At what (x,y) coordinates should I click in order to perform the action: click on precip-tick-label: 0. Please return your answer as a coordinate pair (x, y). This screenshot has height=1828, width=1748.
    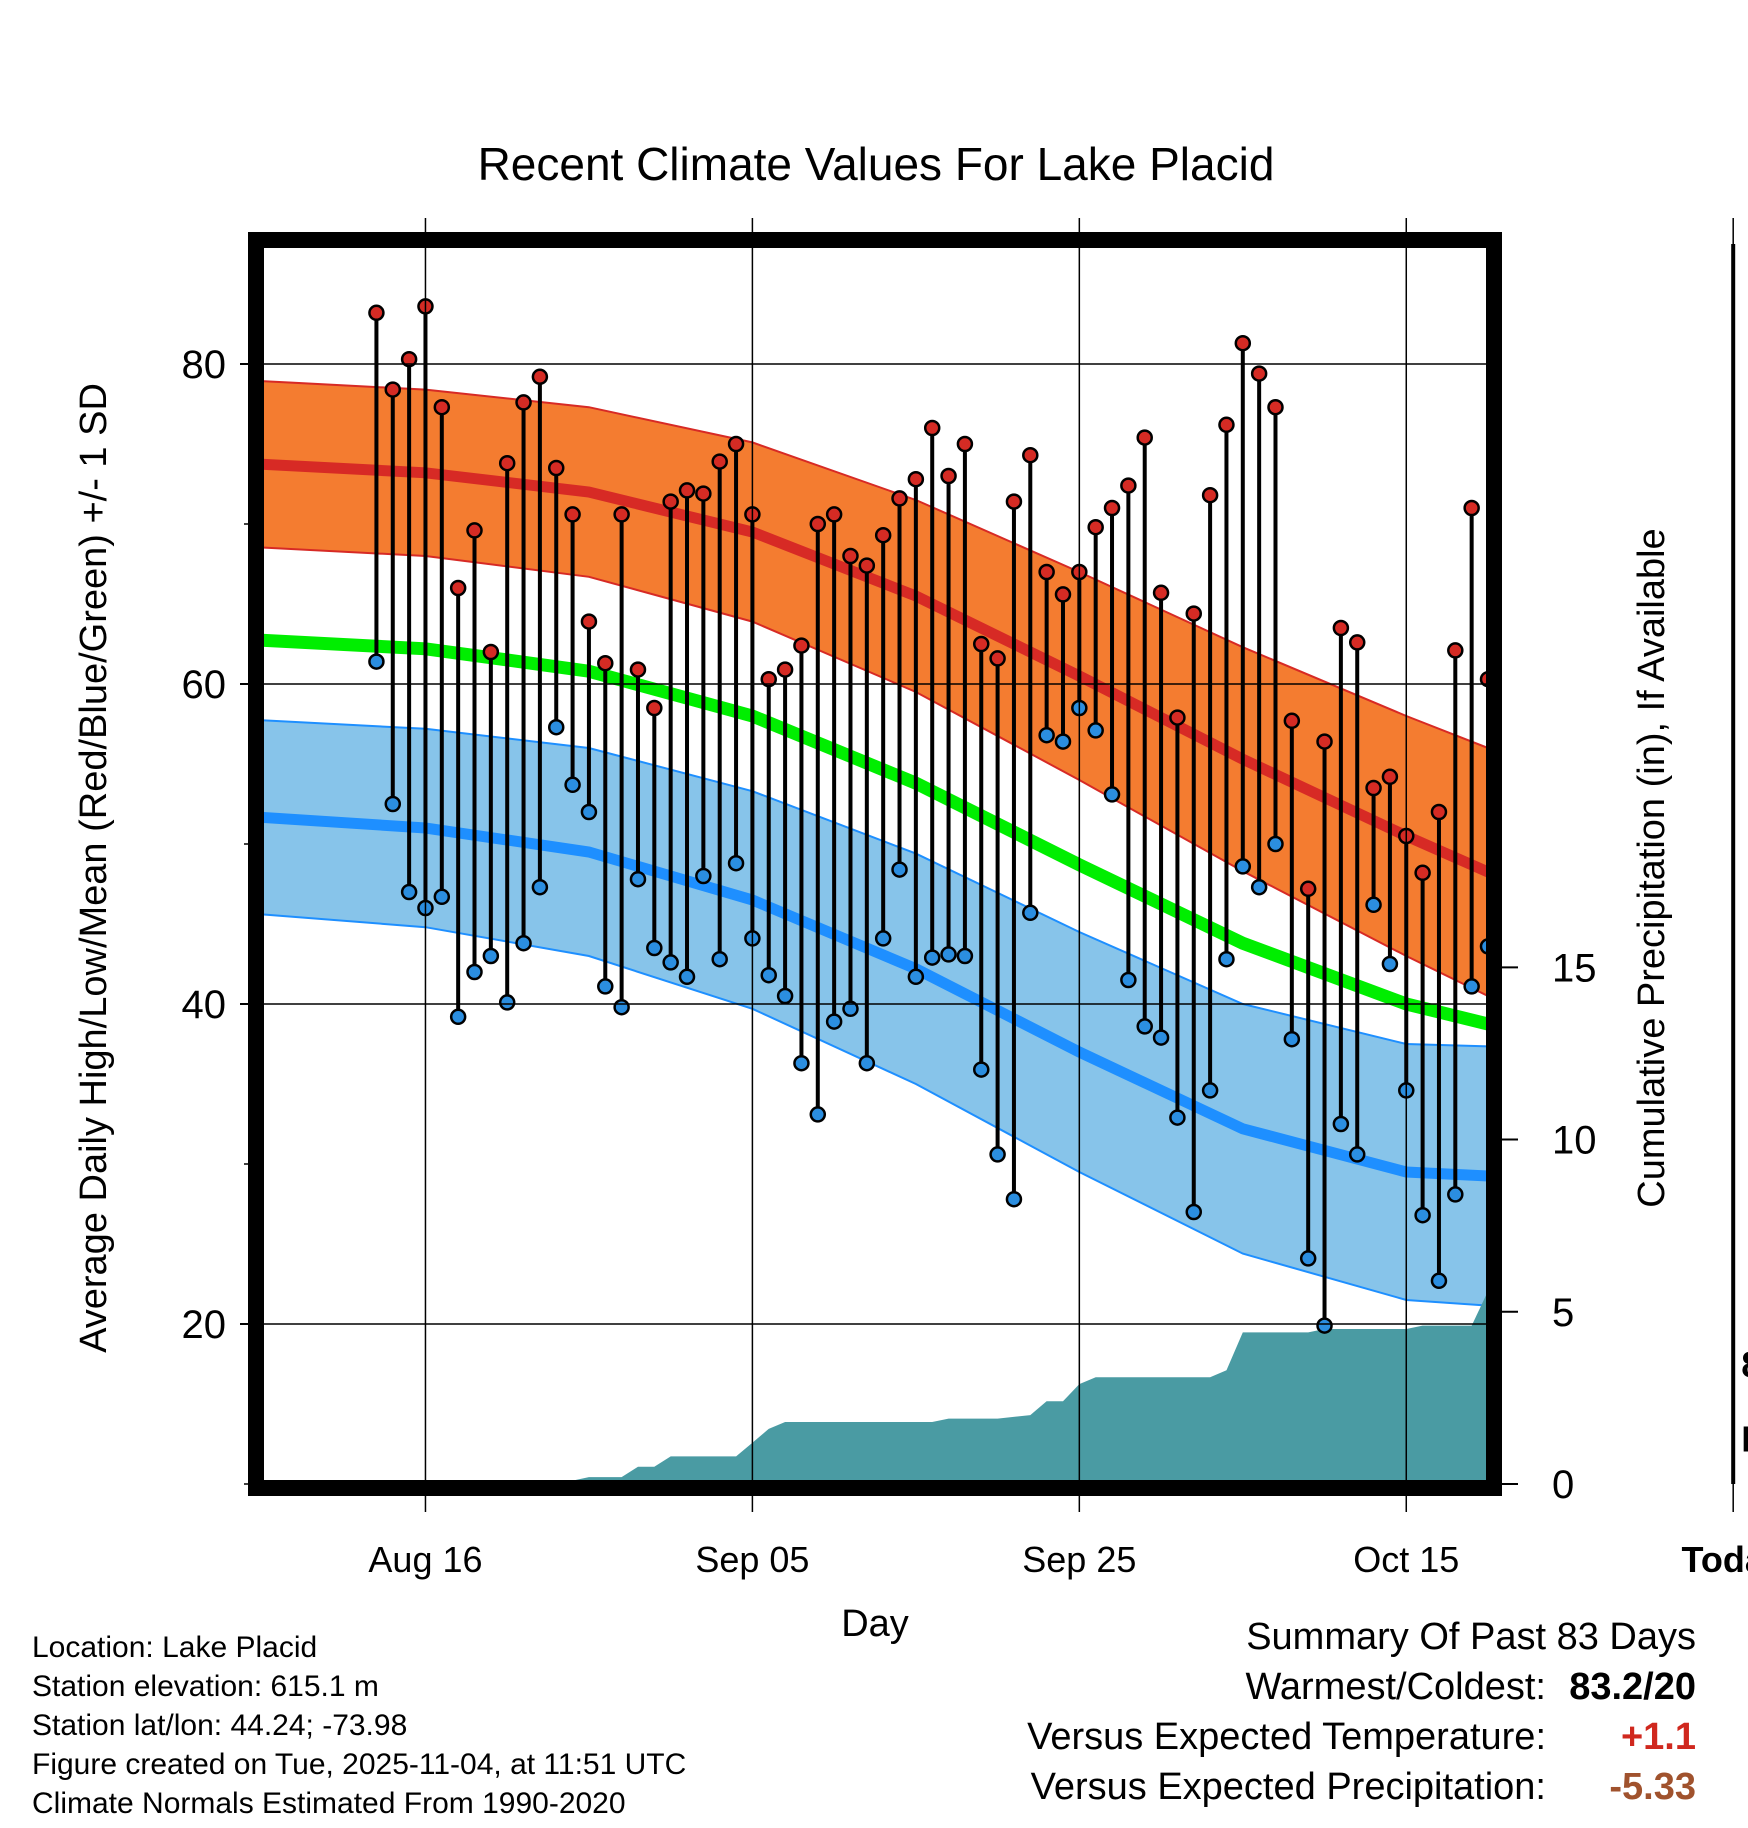
    Looking at the image, I should click on (1563, 1485).